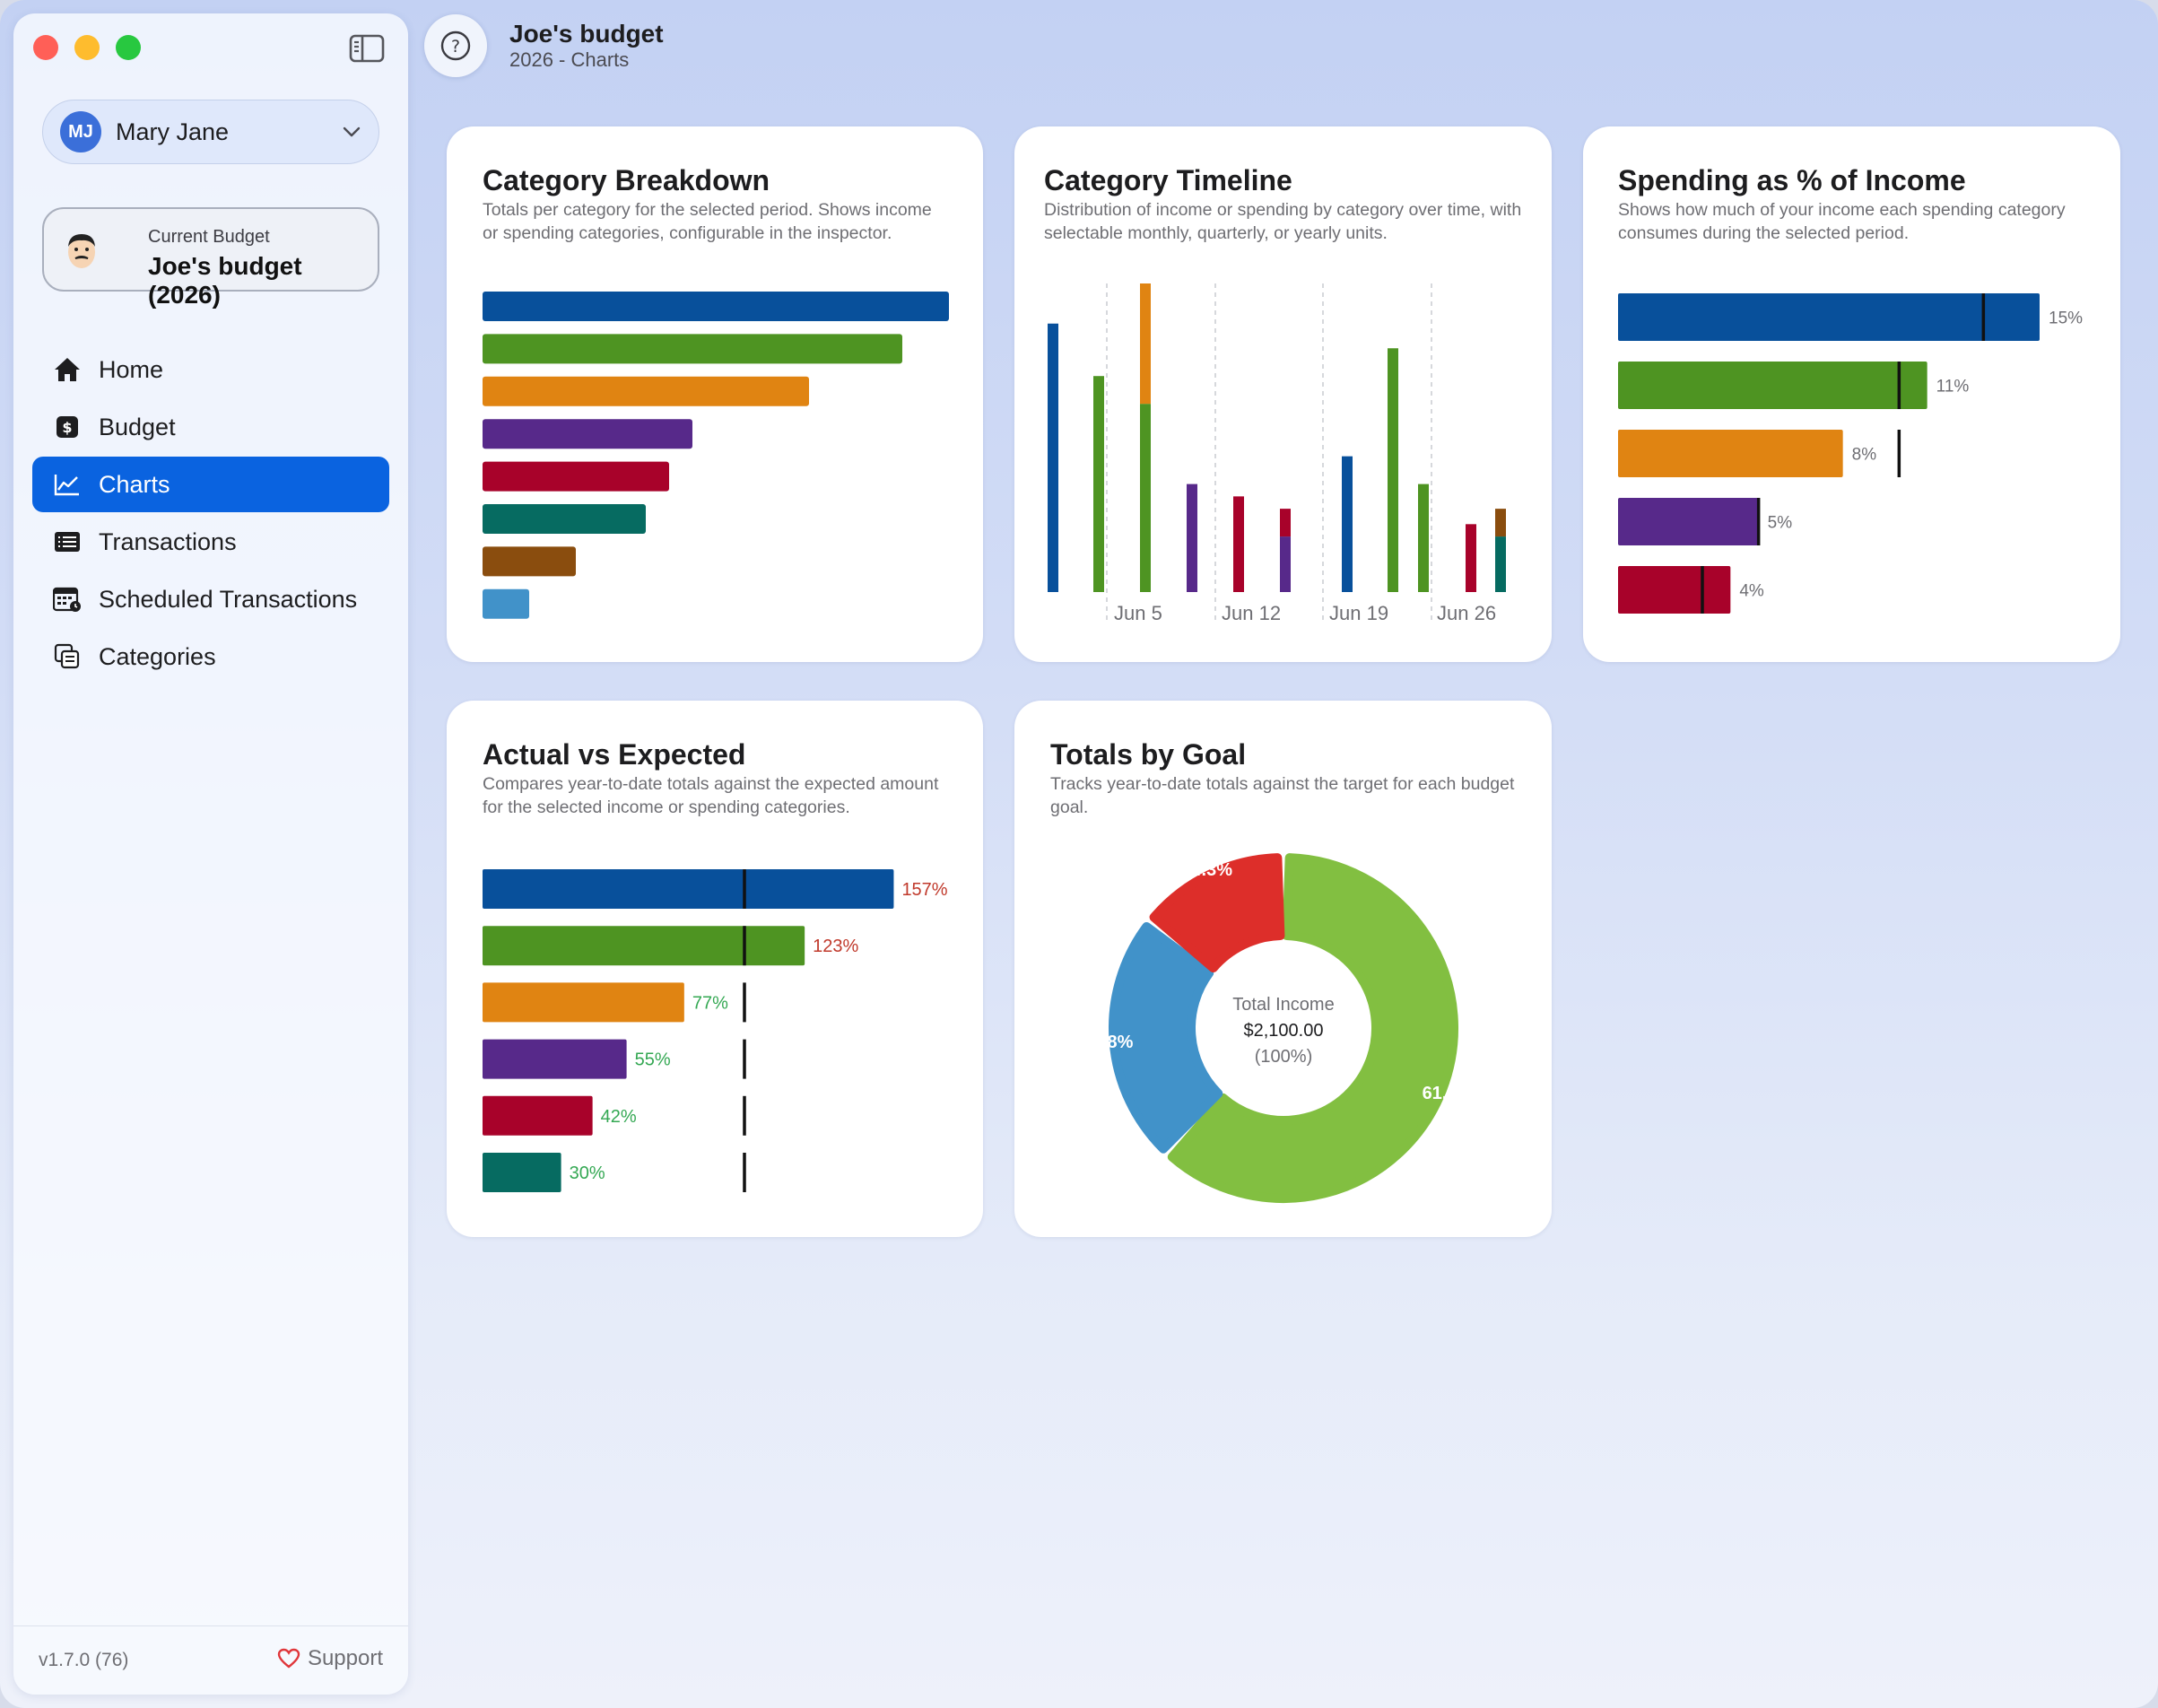 The height and width of the screenshot is (1708, 2158). What do you see at coordinates (1358, 613) in the screenshot?
I see `x-tick-label: Jun 19` at bounding box center [1358, 613].